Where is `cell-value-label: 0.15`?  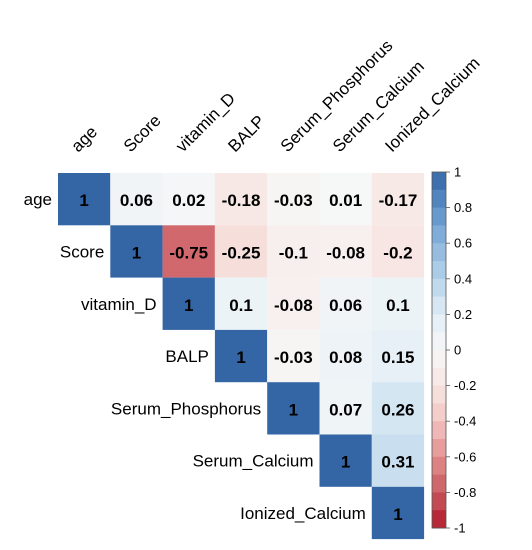
cell-value-label: 0.15 is located at coordinates (397, 357).